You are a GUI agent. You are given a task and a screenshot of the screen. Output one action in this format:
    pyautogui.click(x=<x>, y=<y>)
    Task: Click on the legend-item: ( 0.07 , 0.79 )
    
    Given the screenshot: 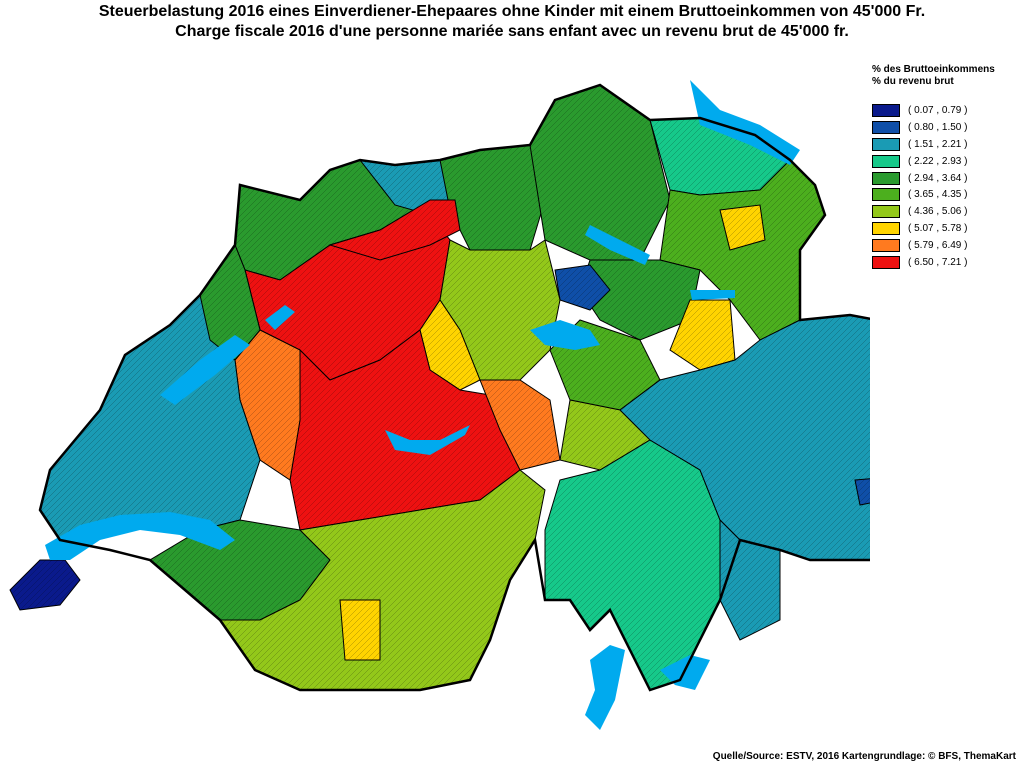 What is the action you would take?
    pyautogui.click(x=947, y=110)
    